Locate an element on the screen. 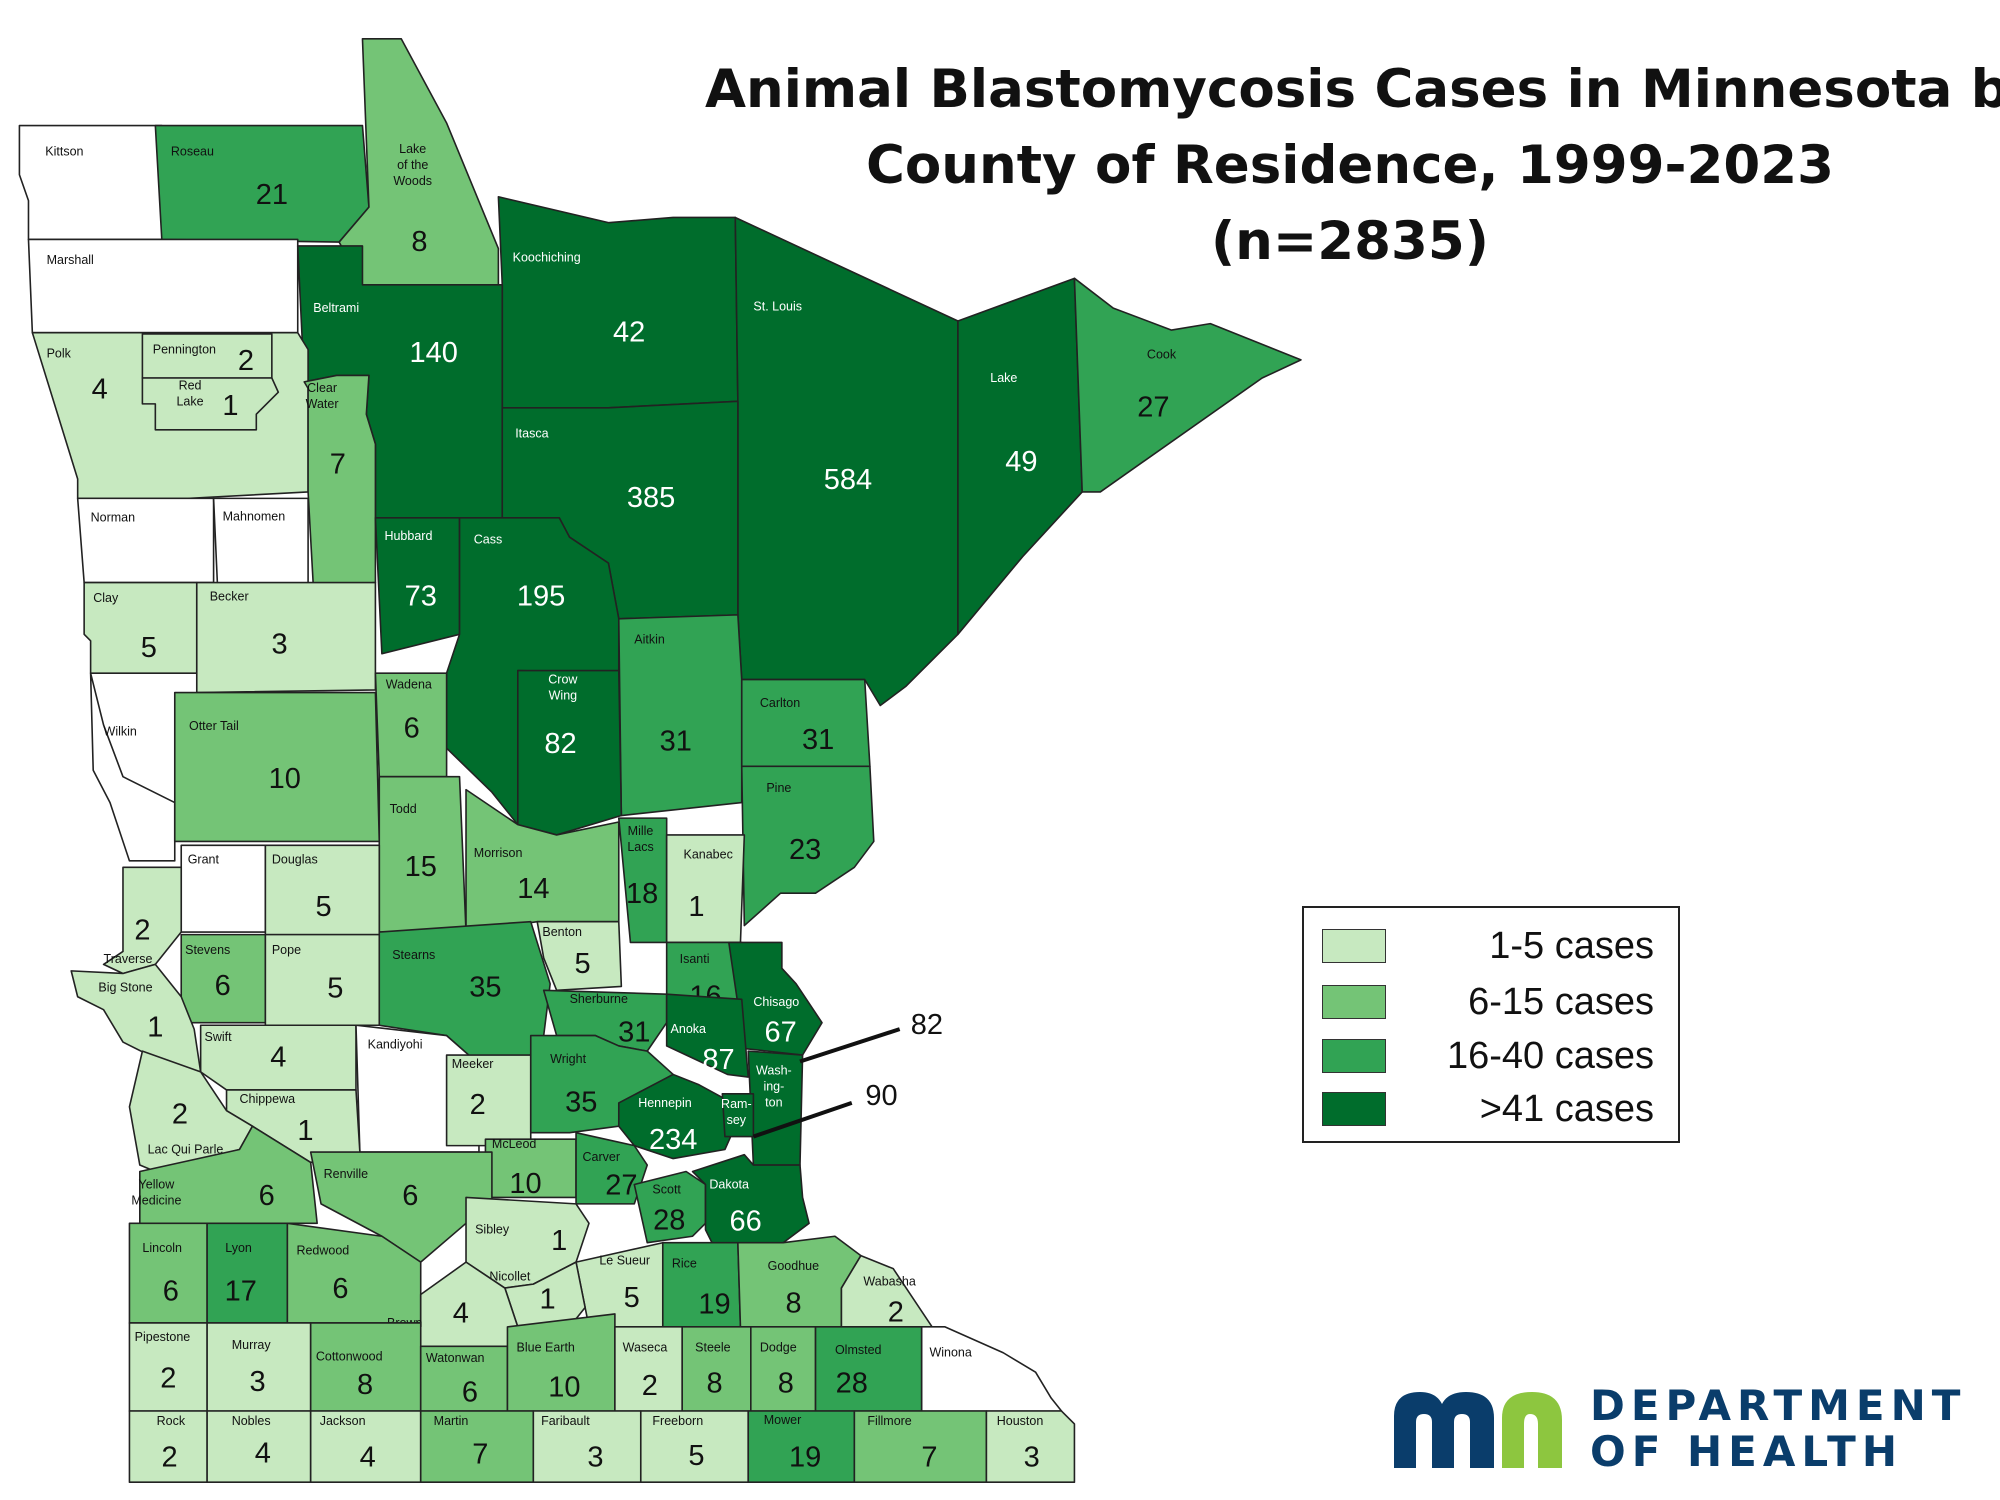 The image size is (2000, 1500). county-name-label: Mower is located at coordinates (783, 1420).